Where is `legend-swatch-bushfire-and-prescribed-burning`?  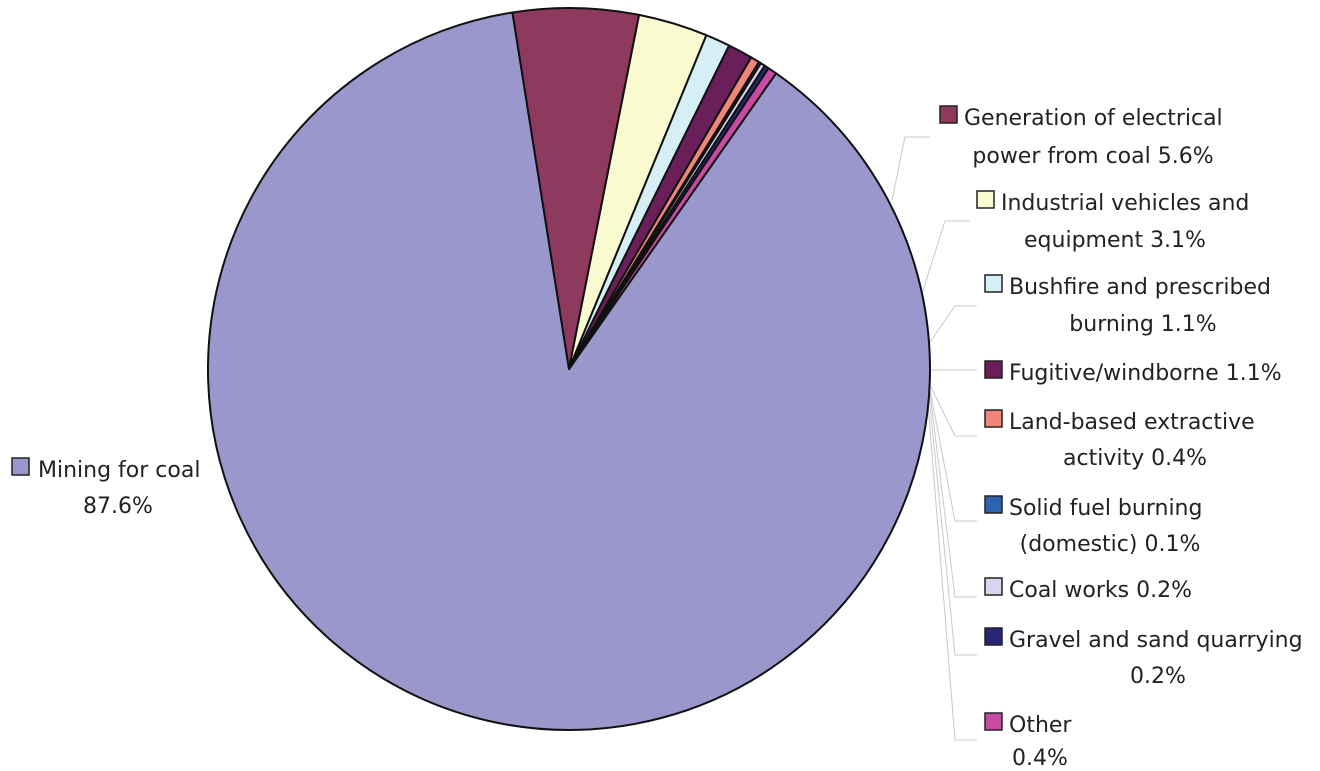 legend-swatch-bushfire-and-prescribed-burning is located at coordinates (993, 283).